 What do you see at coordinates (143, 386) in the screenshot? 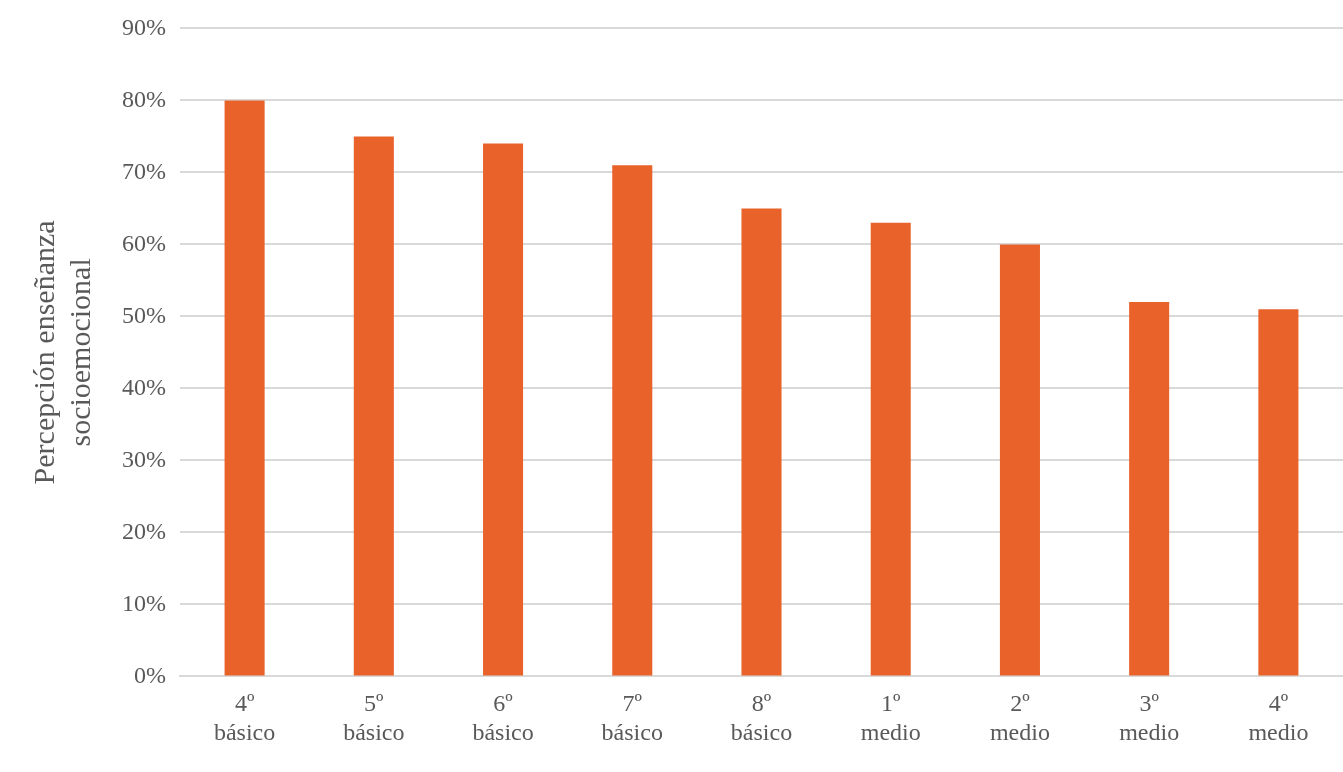
I see `y-tick-label: 40%` at bounding box center [143, 386].